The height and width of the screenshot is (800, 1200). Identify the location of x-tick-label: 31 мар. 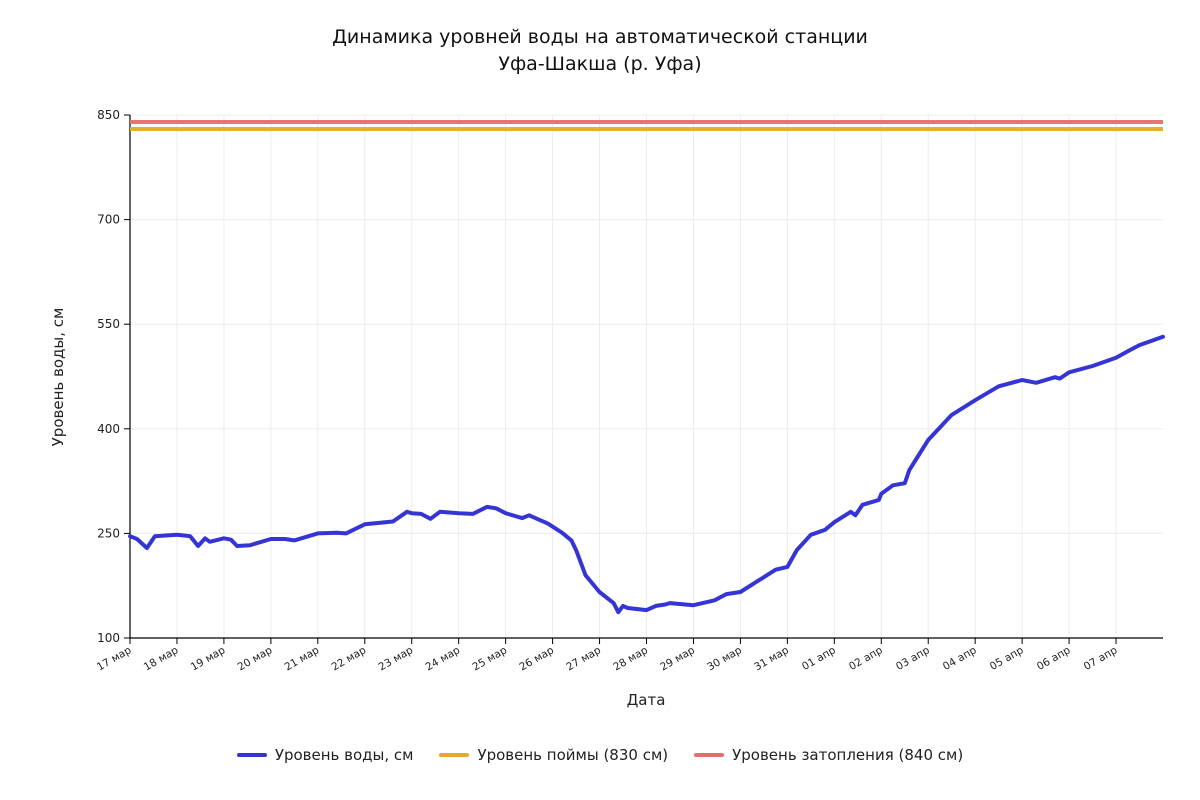
(771, 658).